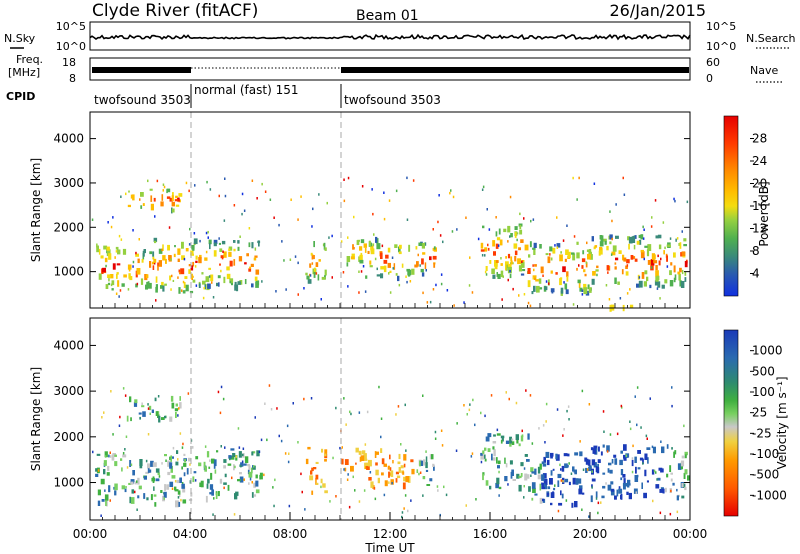 The image size is (800, 554). Describe the element at coordinates (68, 437) in the screenshot. I see `y-tick-label: 2000` at that location.